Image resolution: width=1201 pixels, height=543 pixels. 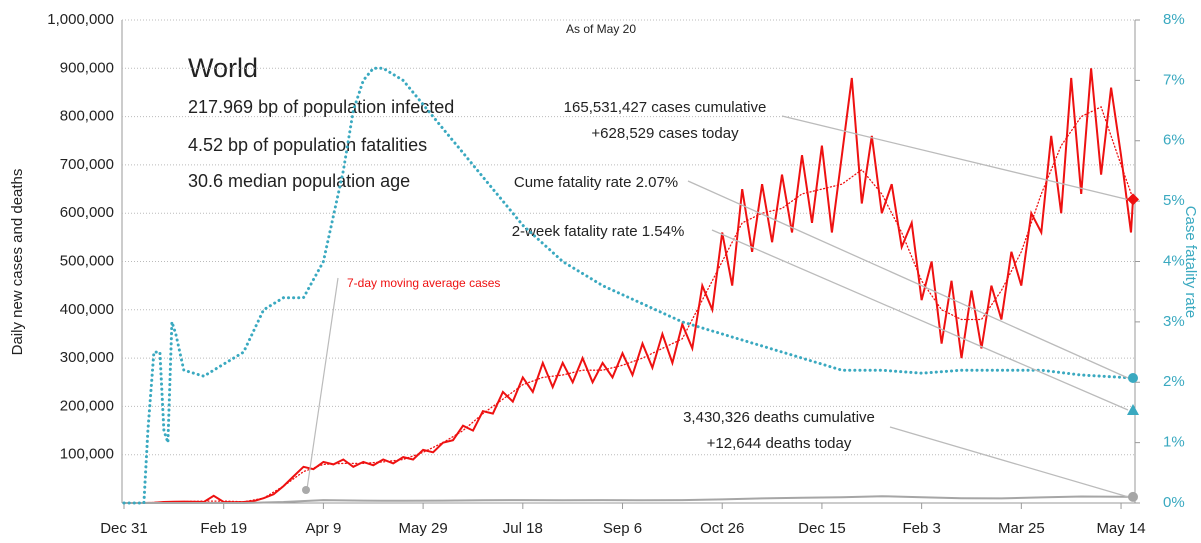 What do you see at coordinates (321, 107) in the screenshot?
I see `info-line: 217.969 bp of population infected` at bounding box center [321, 107].